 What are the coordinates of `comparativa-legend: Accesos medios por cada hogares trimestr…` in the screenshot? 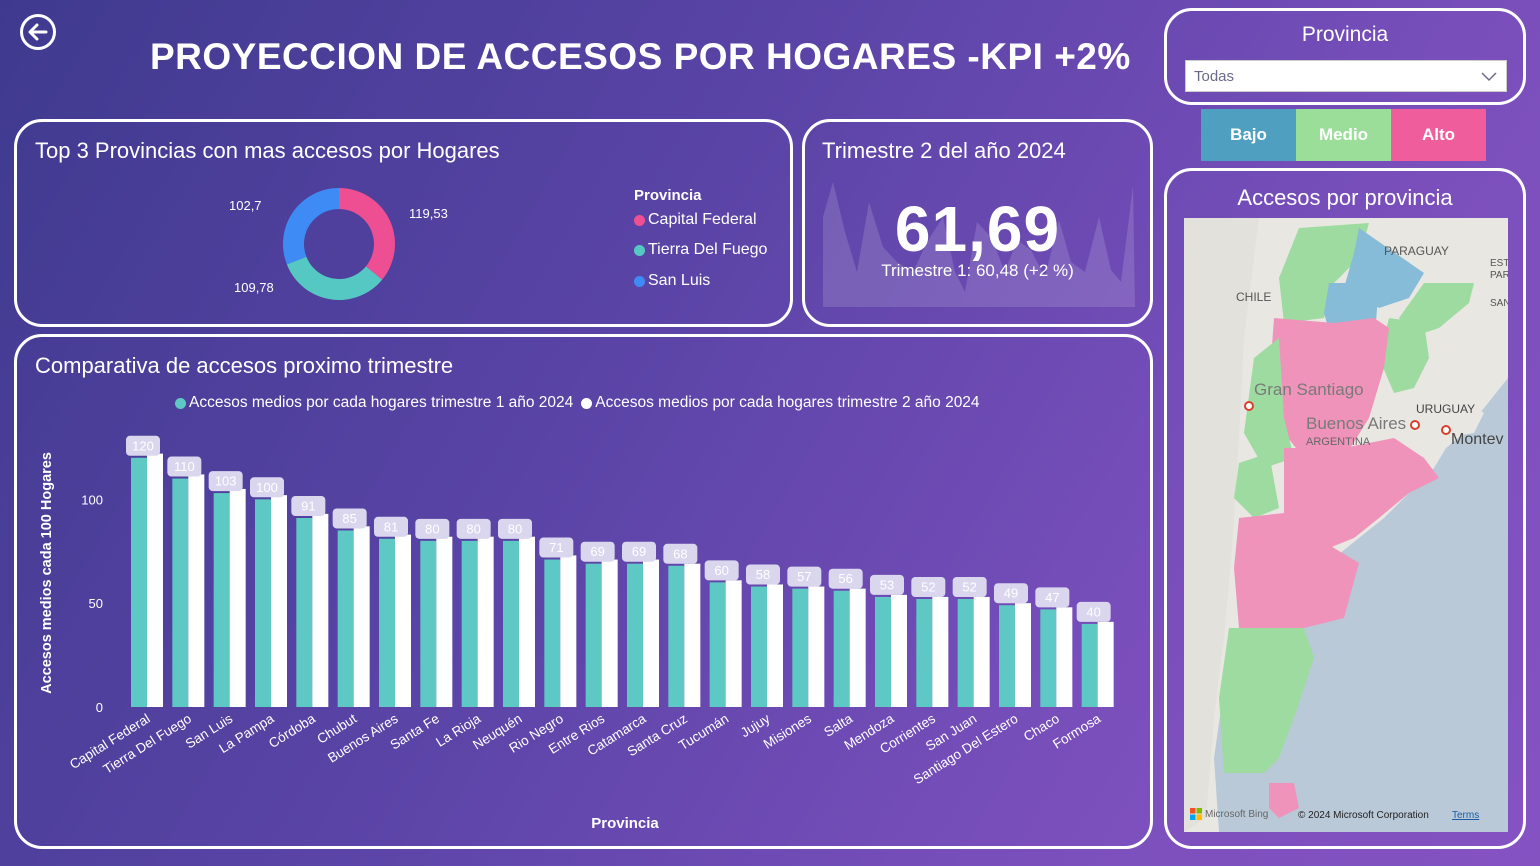 It's located at (577, 403).